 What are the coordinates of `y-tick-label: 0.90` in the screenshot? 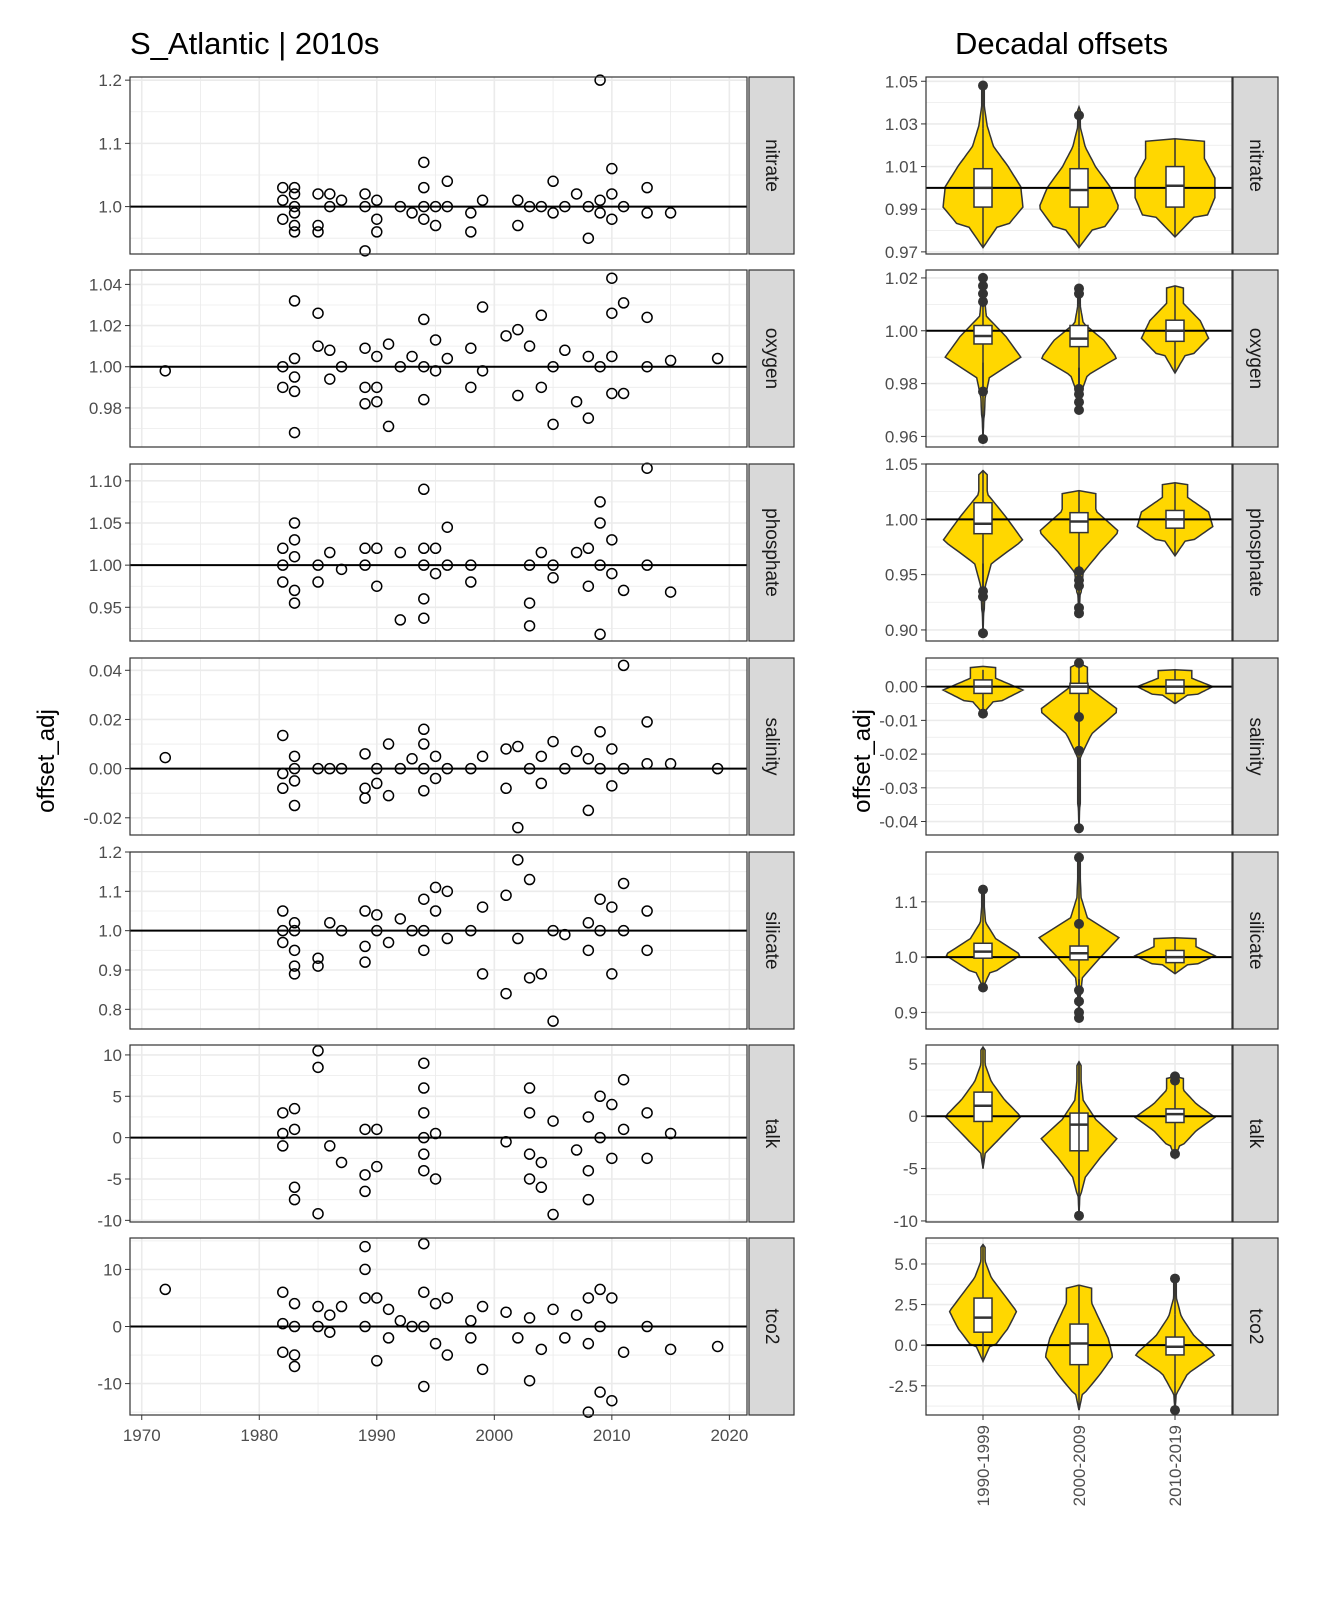 It's located at (901, 630).